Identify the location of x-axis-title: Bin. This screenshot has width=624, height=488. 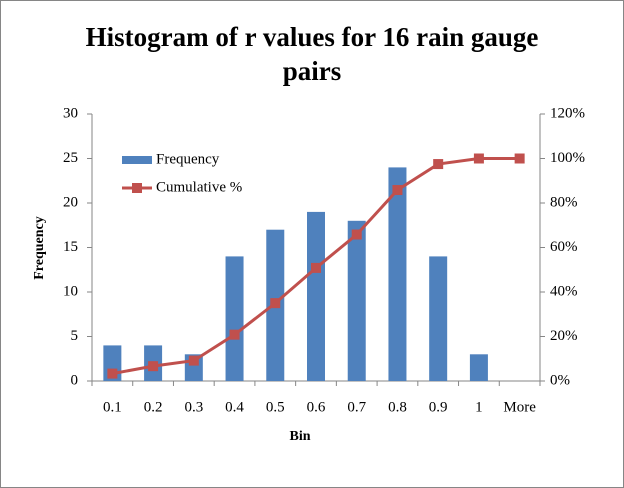
(299, 436).